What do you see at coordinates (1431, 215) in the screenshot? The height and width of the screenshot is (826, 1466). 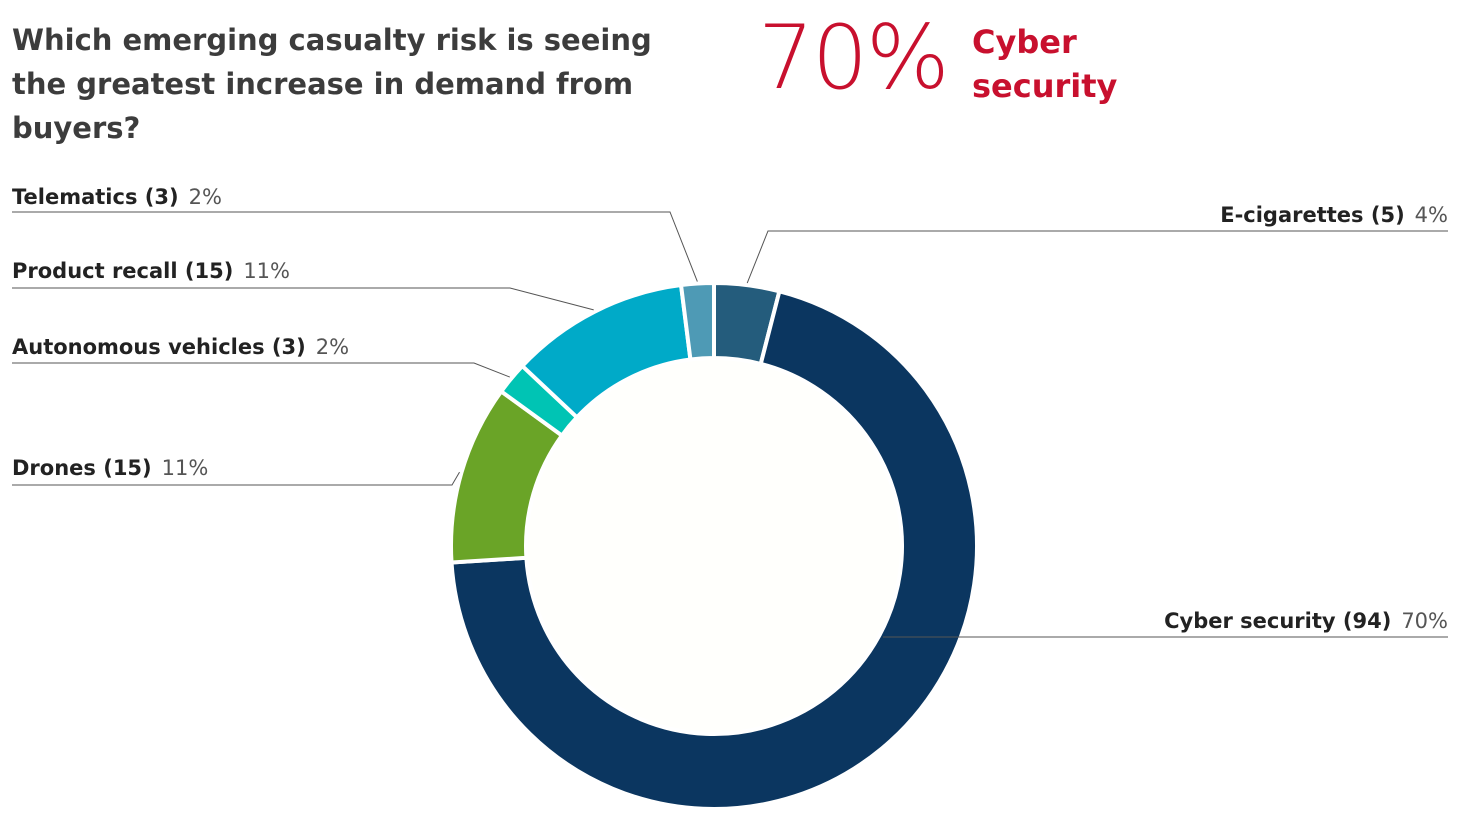 I see `value-label: 4%` at bounding box center [1431, 215].